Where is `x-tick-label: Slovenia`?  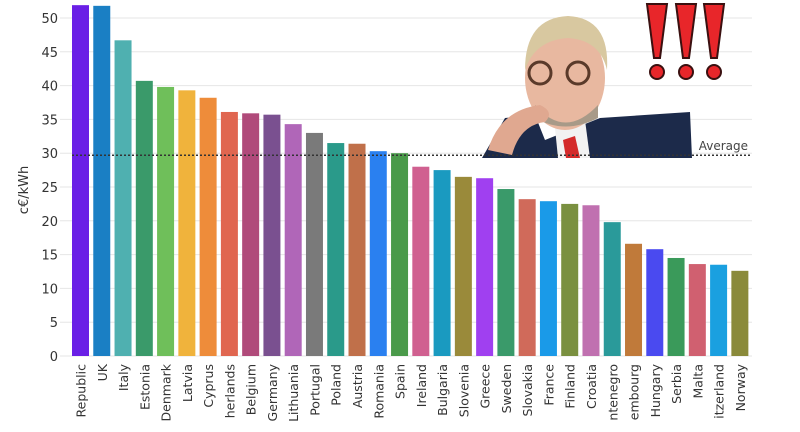 x-tick-label: Slovenia is located at coordinates (463, 390).